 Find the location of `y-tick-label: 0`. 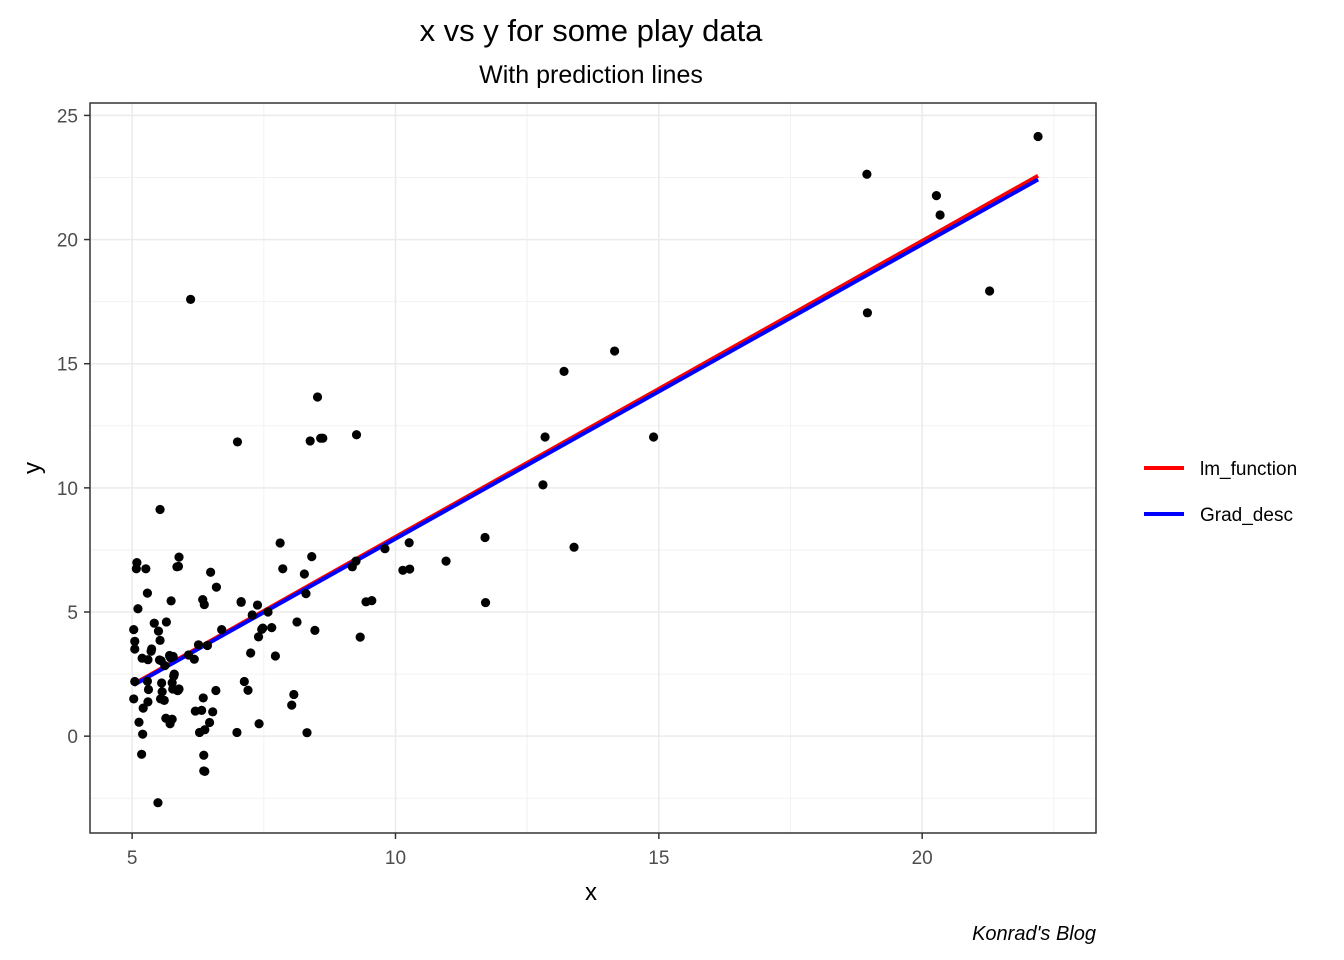

y-tick-label: 0 is located at coordinates (72, 737).